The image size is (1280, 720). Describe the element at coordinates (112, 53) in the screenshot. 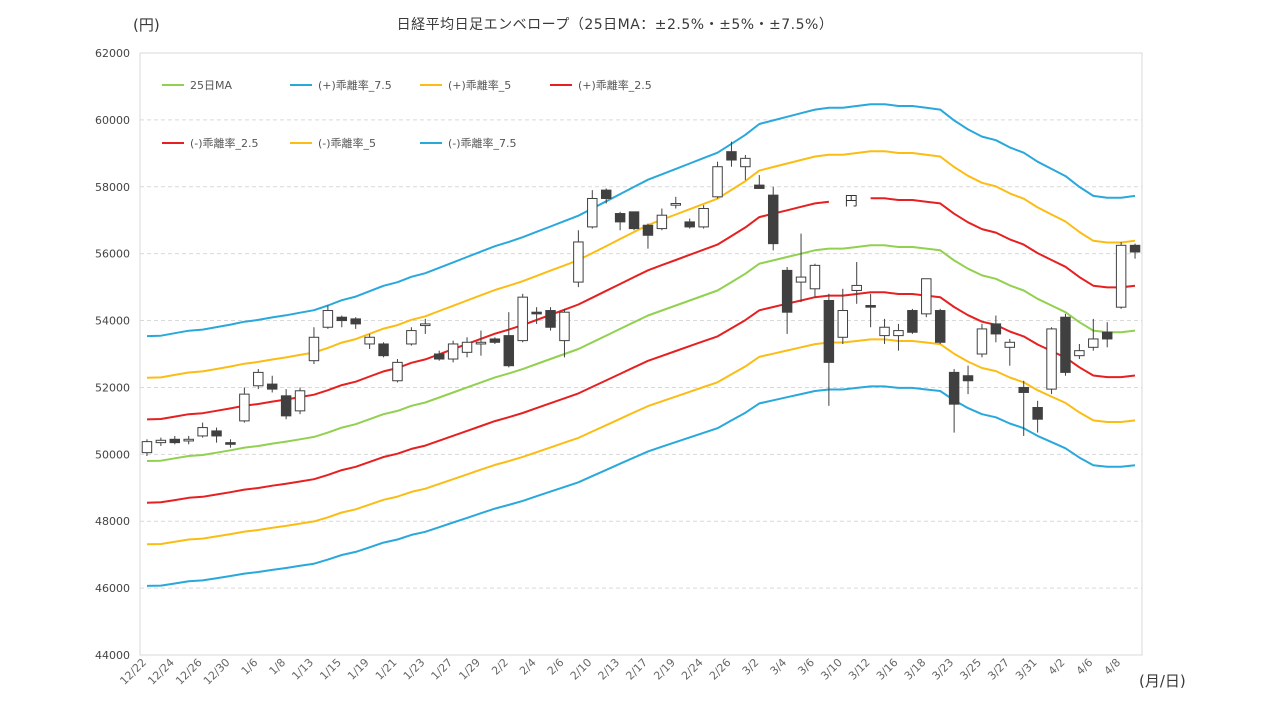

I see `y-tick-label: 62000` at that location.